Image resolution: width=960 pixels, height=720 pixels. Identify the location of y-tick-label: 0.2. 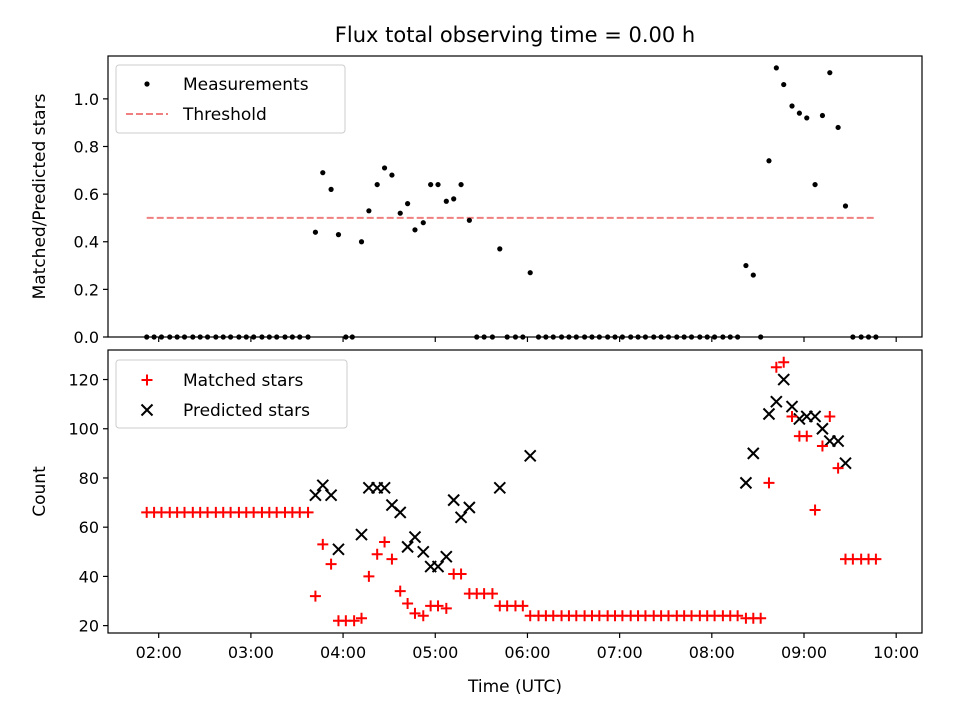
(86, 289).